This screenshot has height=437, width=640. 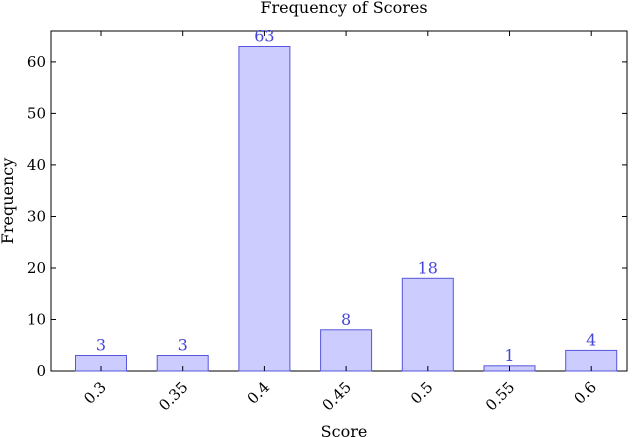 What do you see at coordinates (427, 324) in the screenshot?
I see `bar-0.5` at bounding box center [427, 324].